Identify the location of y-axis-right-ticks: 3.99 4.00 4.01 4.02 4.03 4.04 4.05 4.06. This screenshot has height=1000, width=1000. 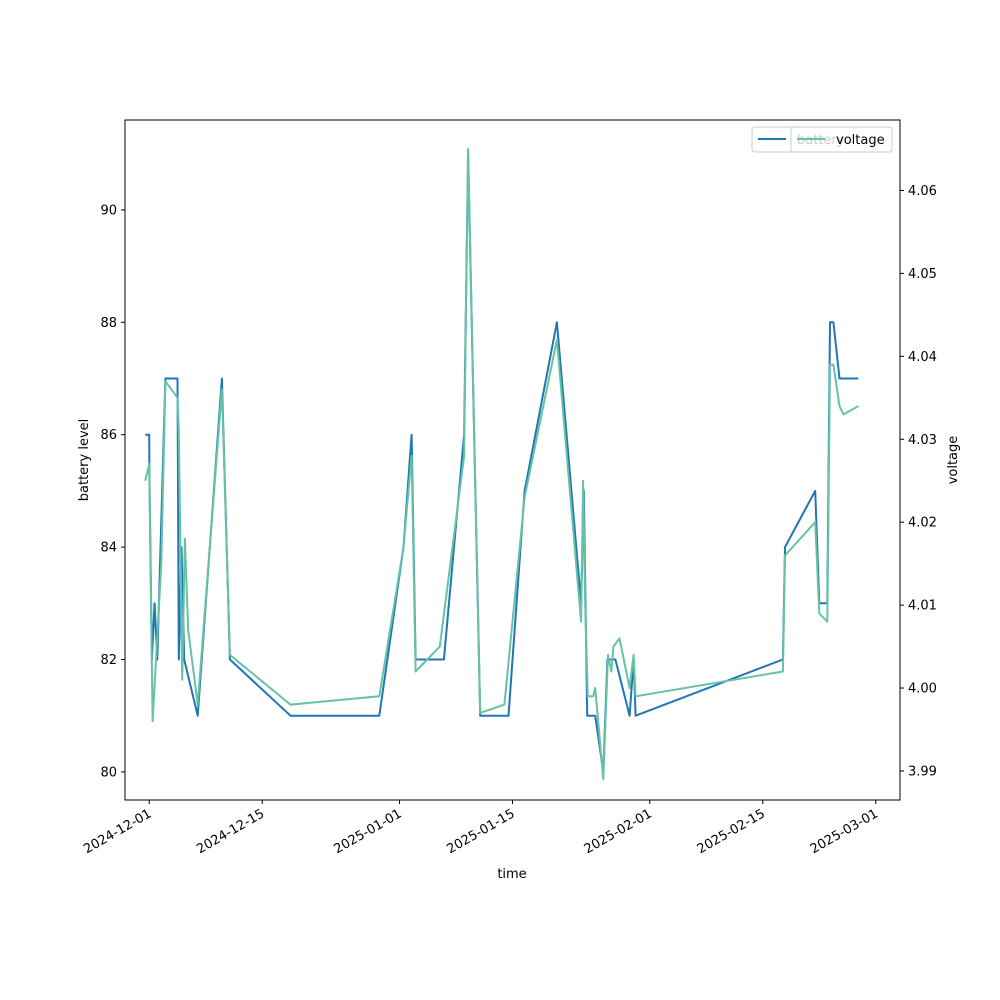
(918, 481).